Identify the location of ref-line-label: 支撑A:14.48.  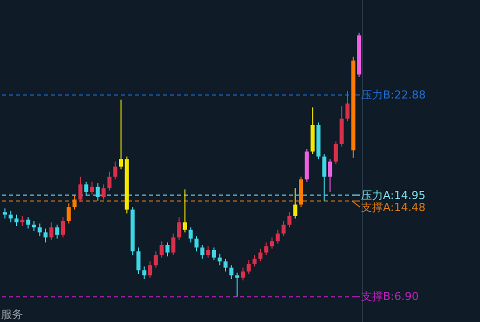
(393, 207).